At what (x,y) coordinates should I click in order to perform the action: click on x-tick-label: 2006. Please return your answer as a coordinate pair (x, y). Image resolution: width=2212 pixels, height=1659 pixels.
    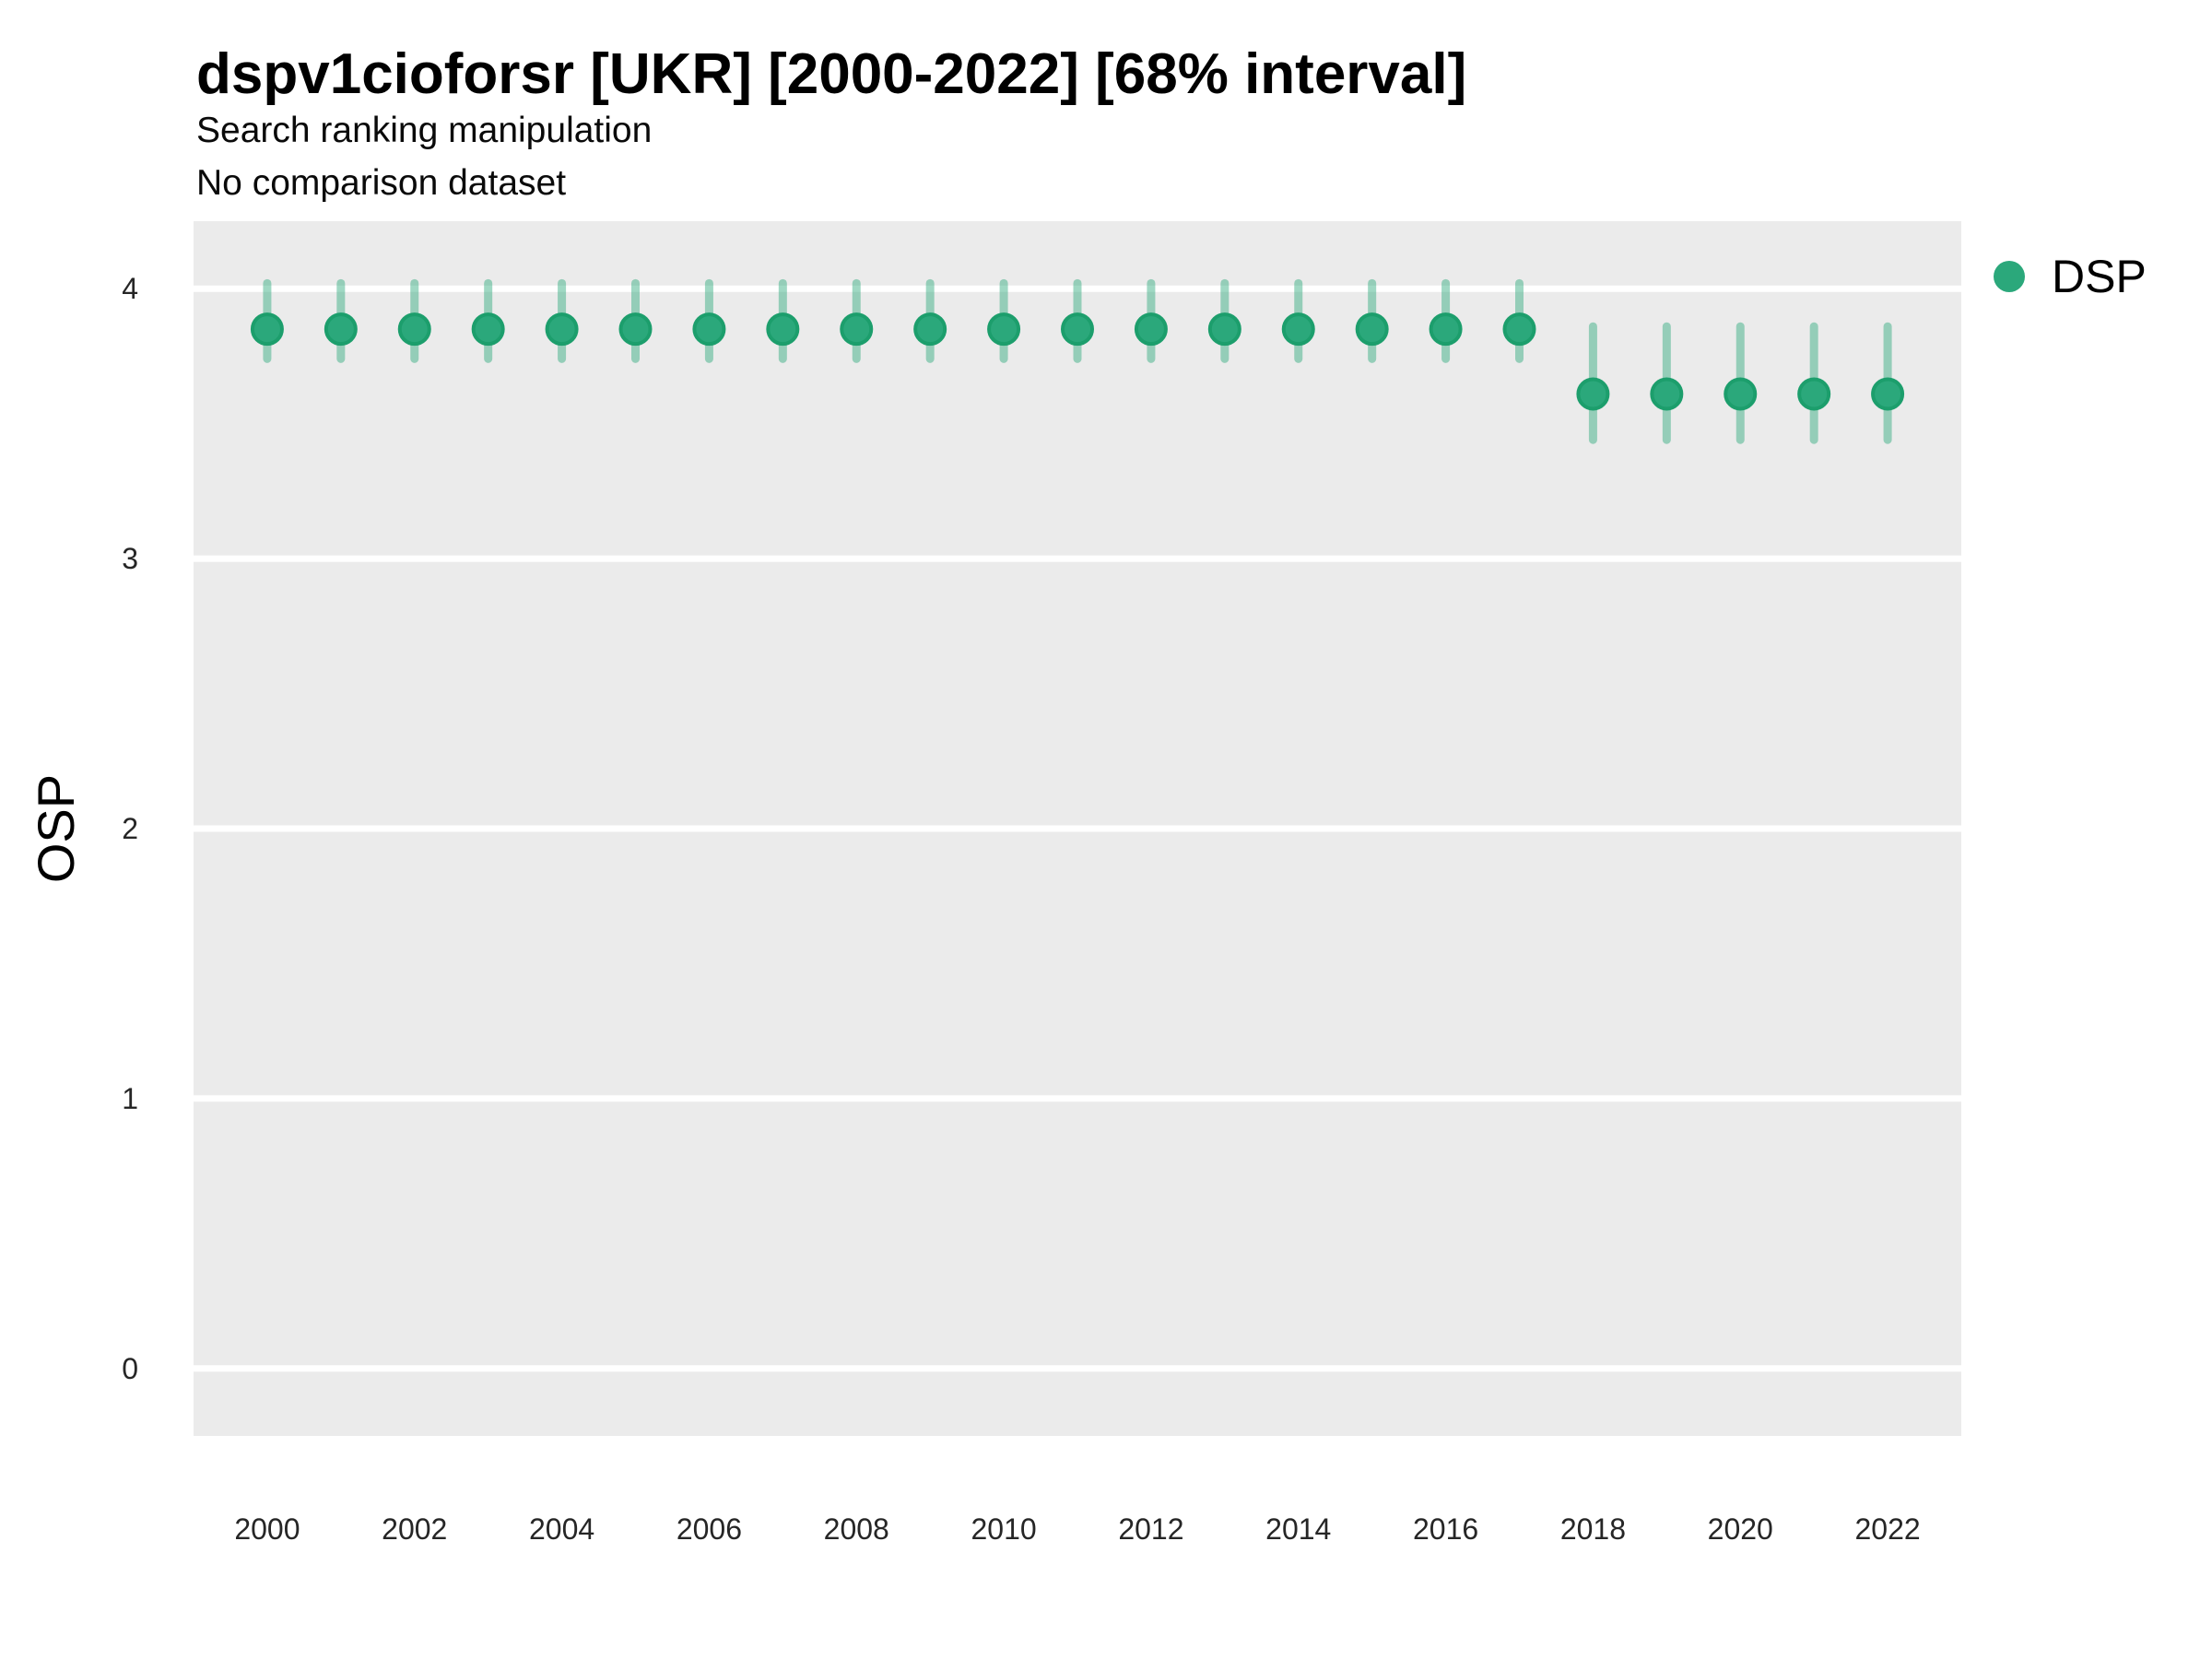
    Looking at the image, I should click on (709, 1529).